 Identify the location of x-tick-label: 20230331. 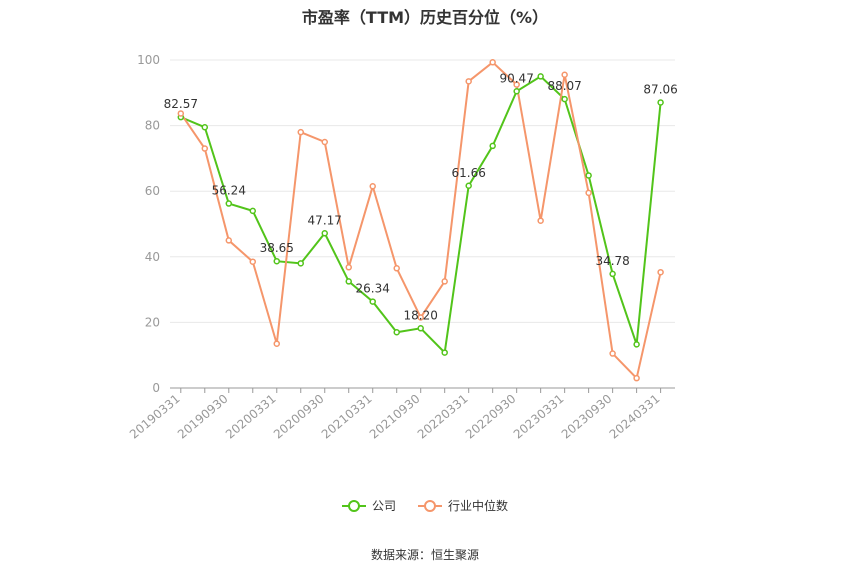
(539, 417).